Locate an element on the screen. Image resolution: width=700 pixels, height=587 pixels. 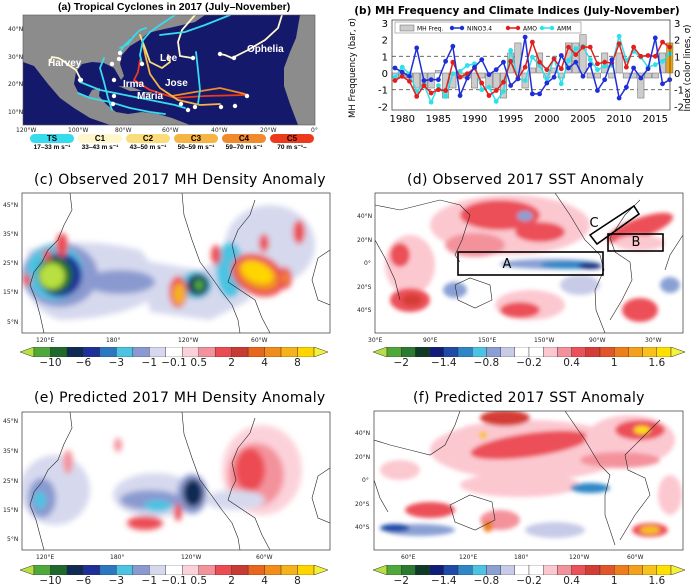
lon-tick: 40°W is located at coordinates (219, 130).